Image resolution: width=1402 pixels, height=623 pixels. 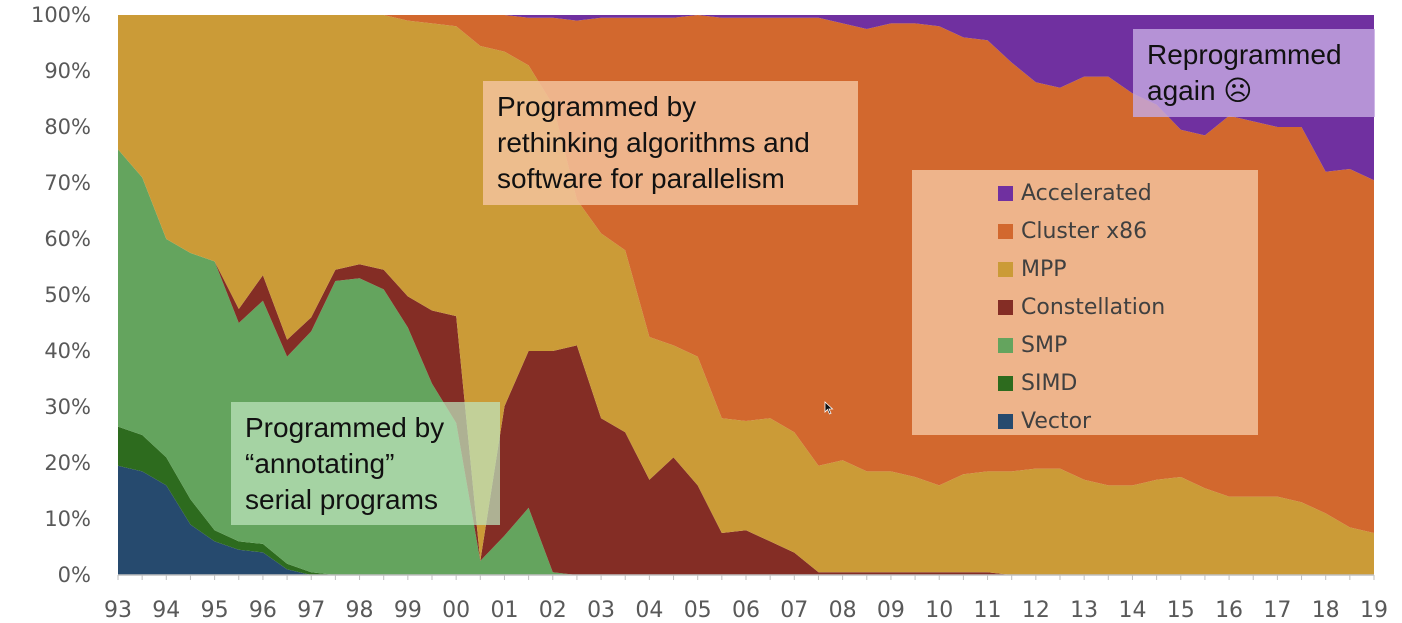 I want to click on x-tick-label: 06, so click(x=746, y=610).